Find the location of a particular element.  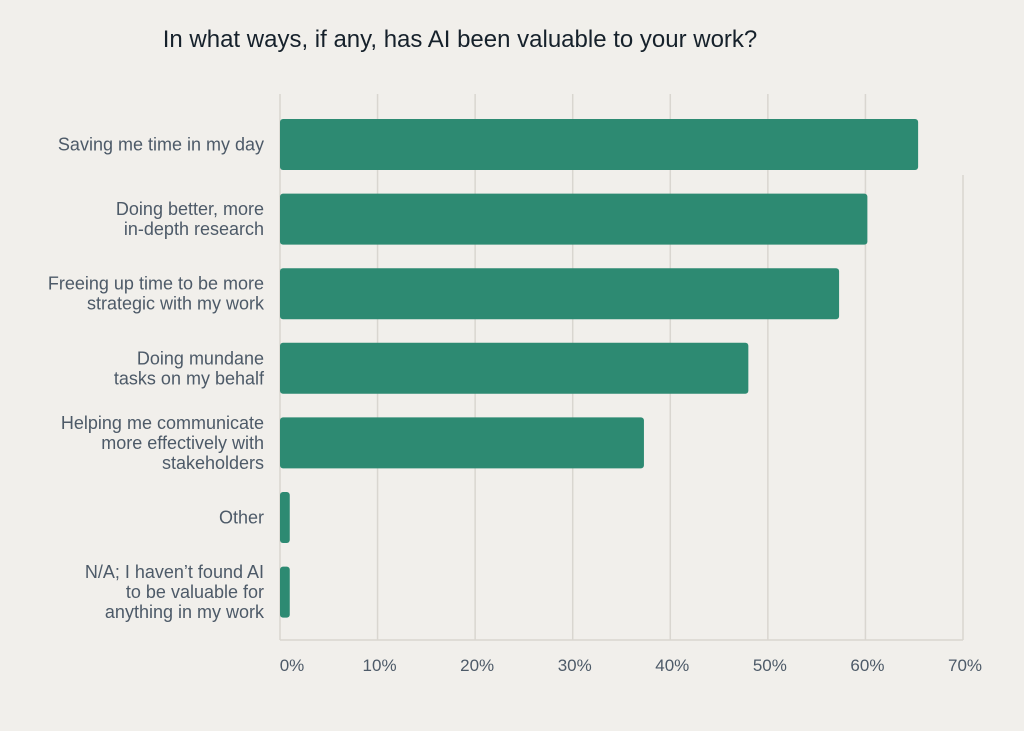

x-tick-label: 20% is located at coordinates (477, 665).